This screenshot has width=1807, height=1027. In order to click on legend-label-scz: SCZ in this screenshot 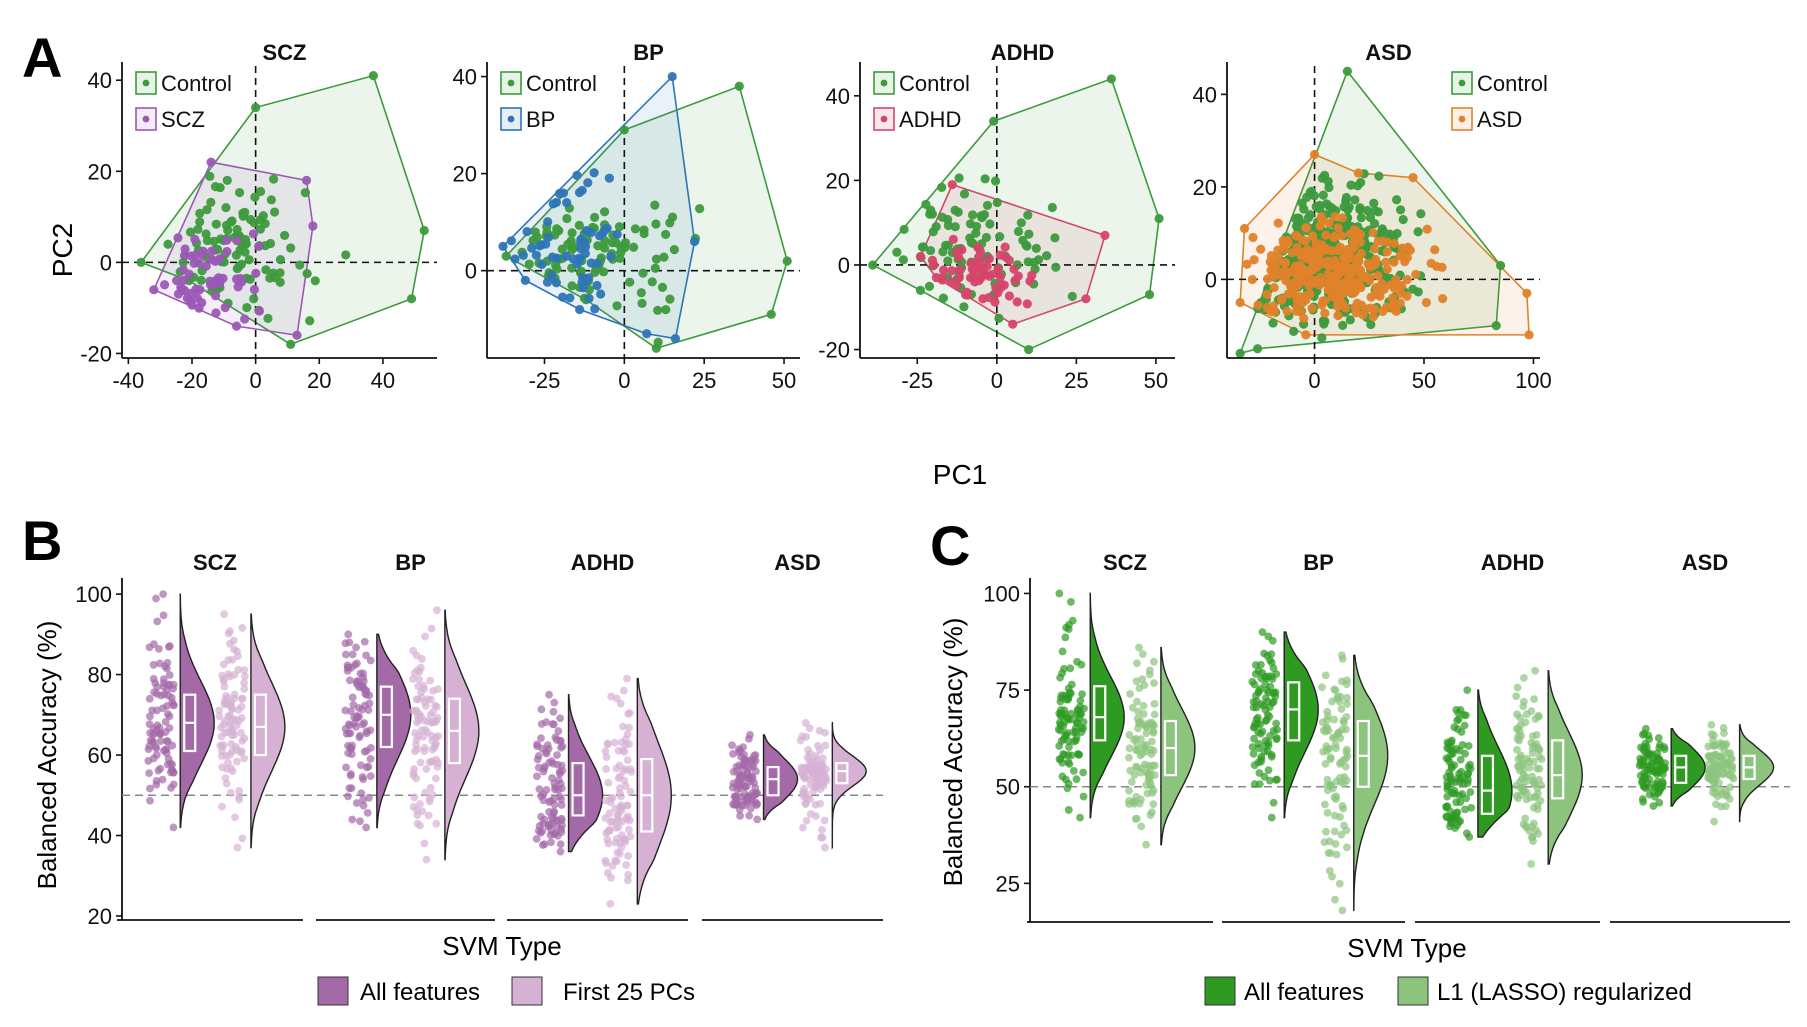, I will do `click(183, 119)`.